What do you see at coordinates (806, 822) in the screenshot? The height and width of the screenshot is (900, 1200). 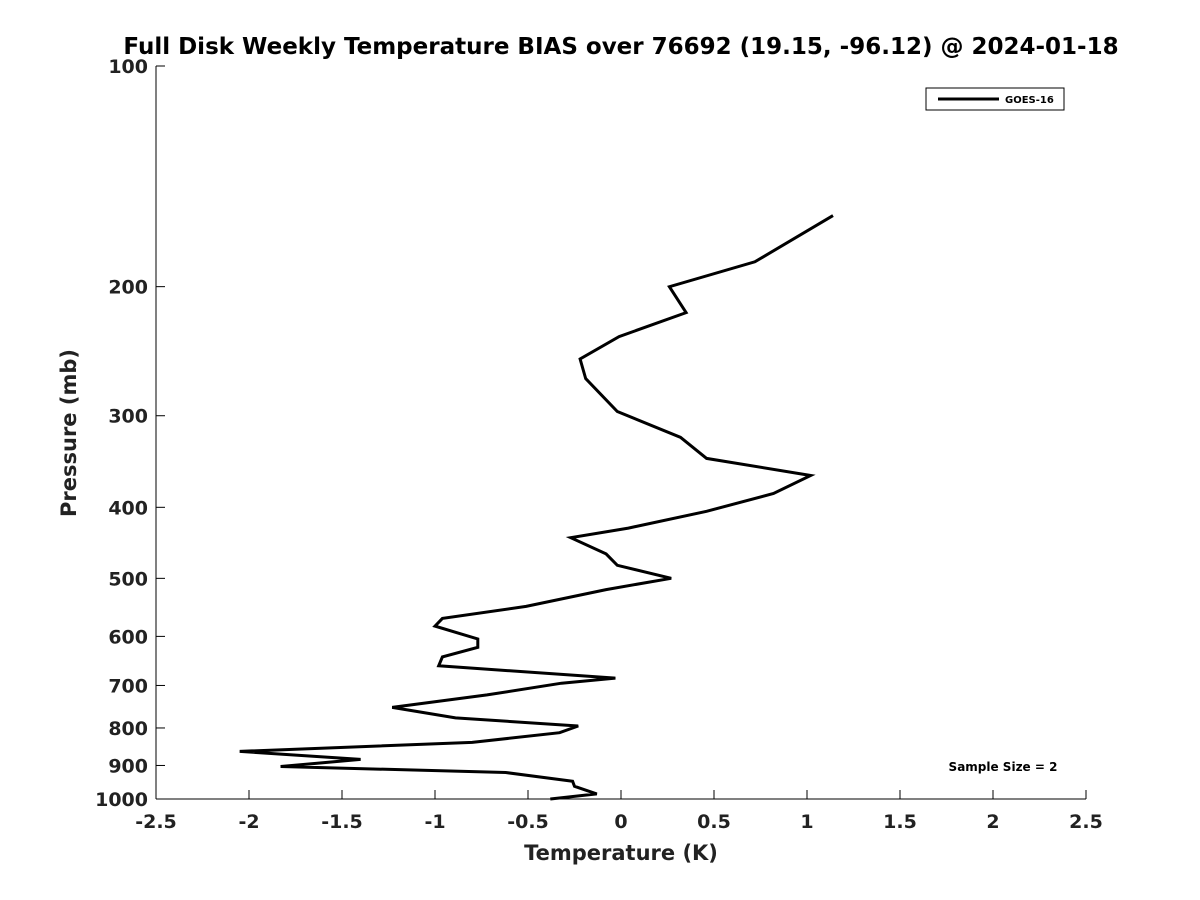 I see `x-tick-label: 1` at bounding box center [806, 822].